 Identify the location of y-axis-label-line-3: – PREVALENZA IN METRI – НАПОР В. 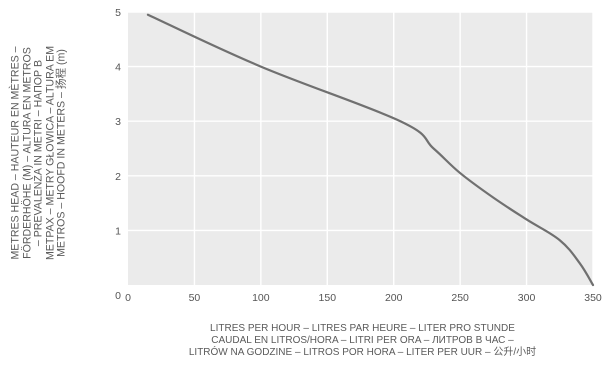
(38, 153).